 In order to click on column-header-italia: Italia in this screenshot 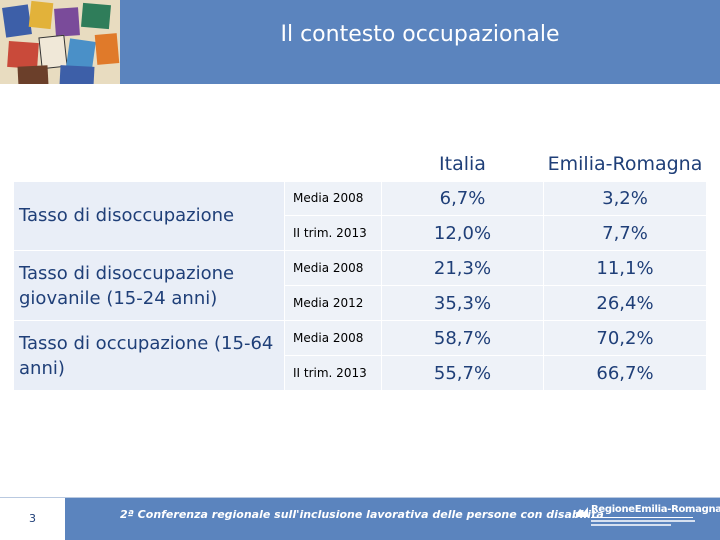, I will do `click(462, 165)`.